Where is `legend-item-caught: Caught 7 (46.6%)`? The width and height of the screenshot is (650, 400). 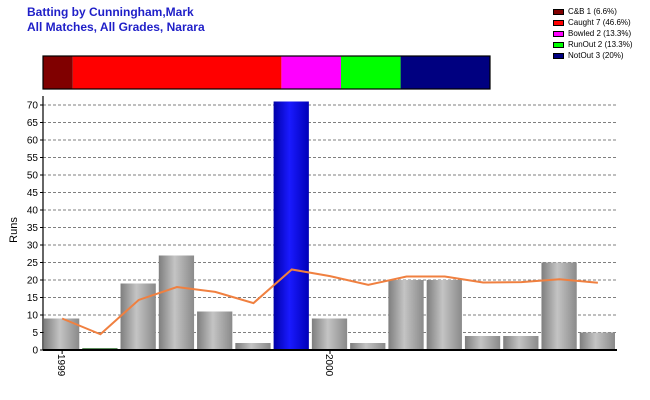 legend-item-caught: Caught 7 (46.6%) is located at coordinates (592, 22).